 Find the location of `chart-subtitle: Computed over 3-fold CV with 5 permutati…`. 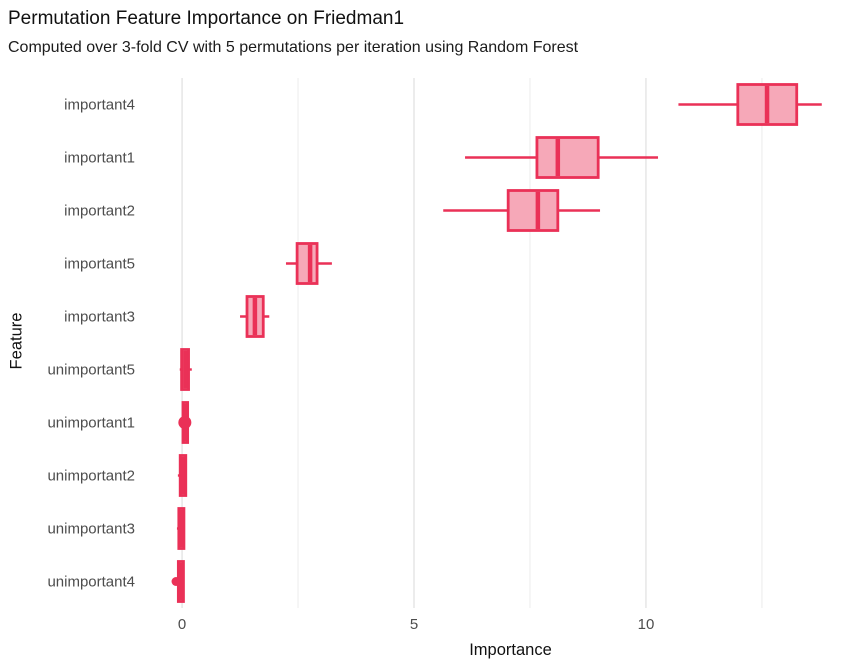

chart-subtitle: Computed over 3-fold CV with 5 permutati… is located at coordinates (293, 47).